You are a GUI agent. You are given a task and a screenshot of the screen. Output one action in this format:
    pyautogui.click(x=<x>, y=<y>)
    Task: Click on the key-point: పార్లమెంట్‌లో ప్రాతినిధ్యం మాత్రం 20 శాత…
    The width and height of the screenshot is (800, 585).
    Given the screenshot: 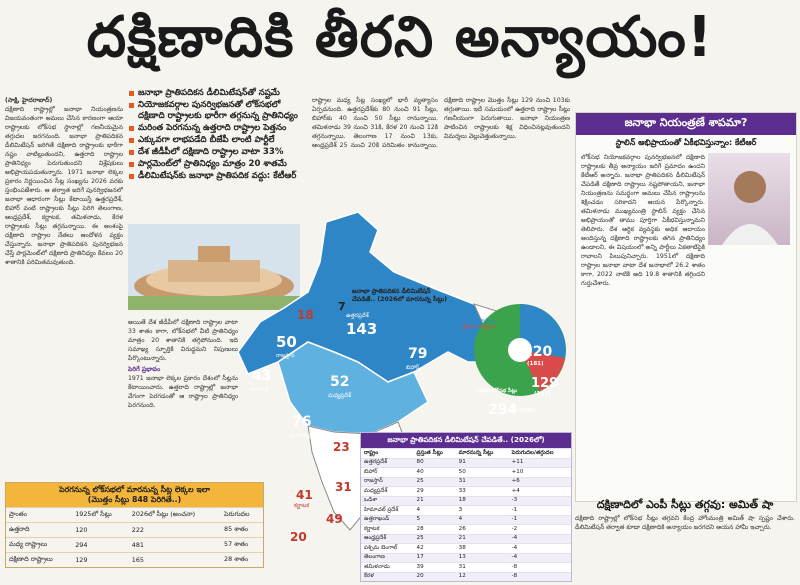 What is the action you would take?
    pyautogui.click(x=218, y=164)
    